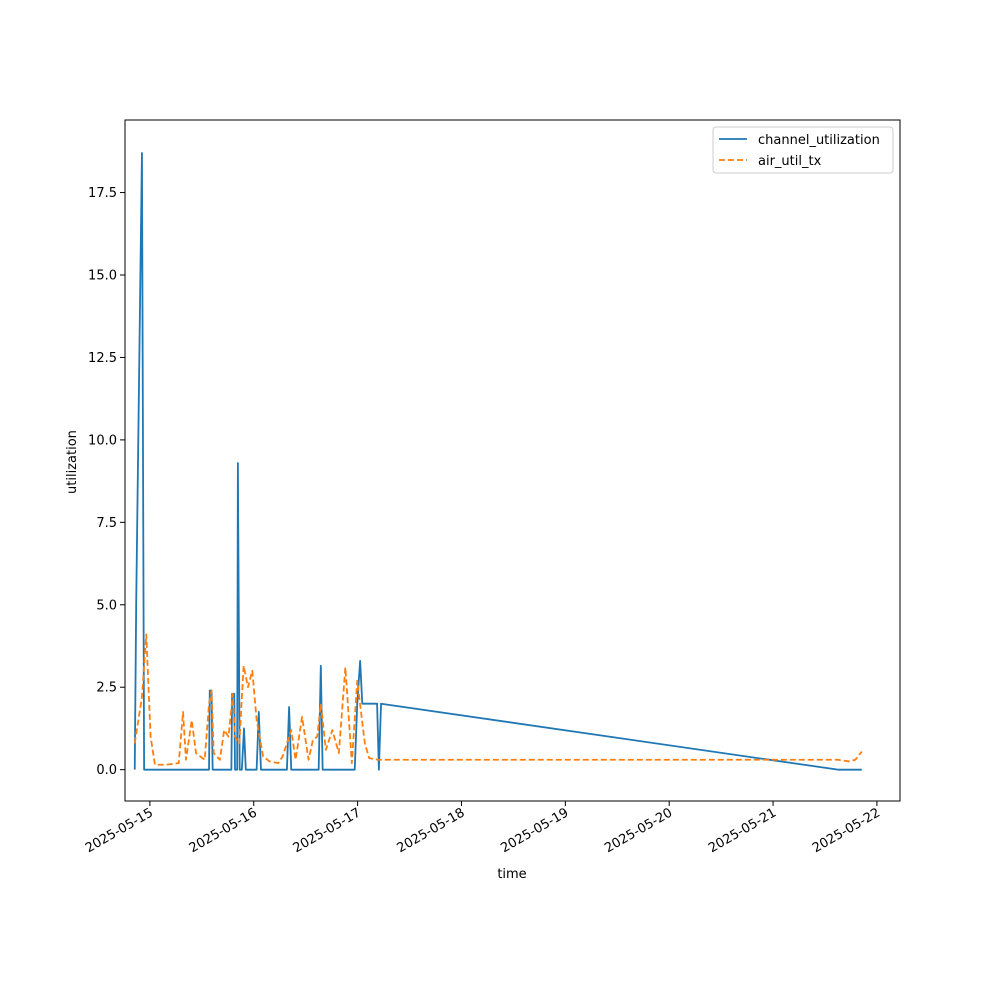 Image resolution: width=1000 pixels, height=1000 pixels. Describe the element at coordinates (106, 482) in the screenshot. I see `y-axis: 0.0 2.5 5.0 7.5 10.0 12.5 15.0 17.5` at that location.